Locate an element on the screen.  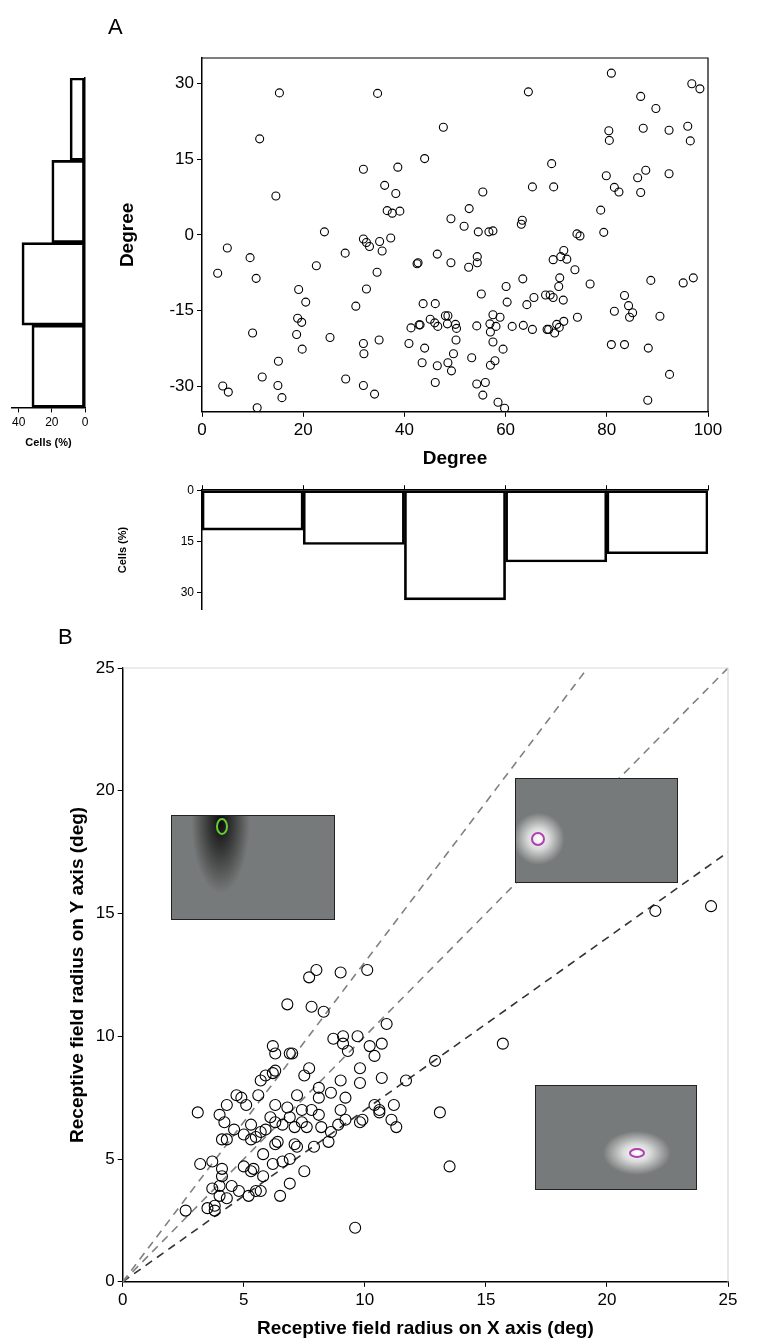
y-axis-title: Degree is located at coordinates (126, 235).